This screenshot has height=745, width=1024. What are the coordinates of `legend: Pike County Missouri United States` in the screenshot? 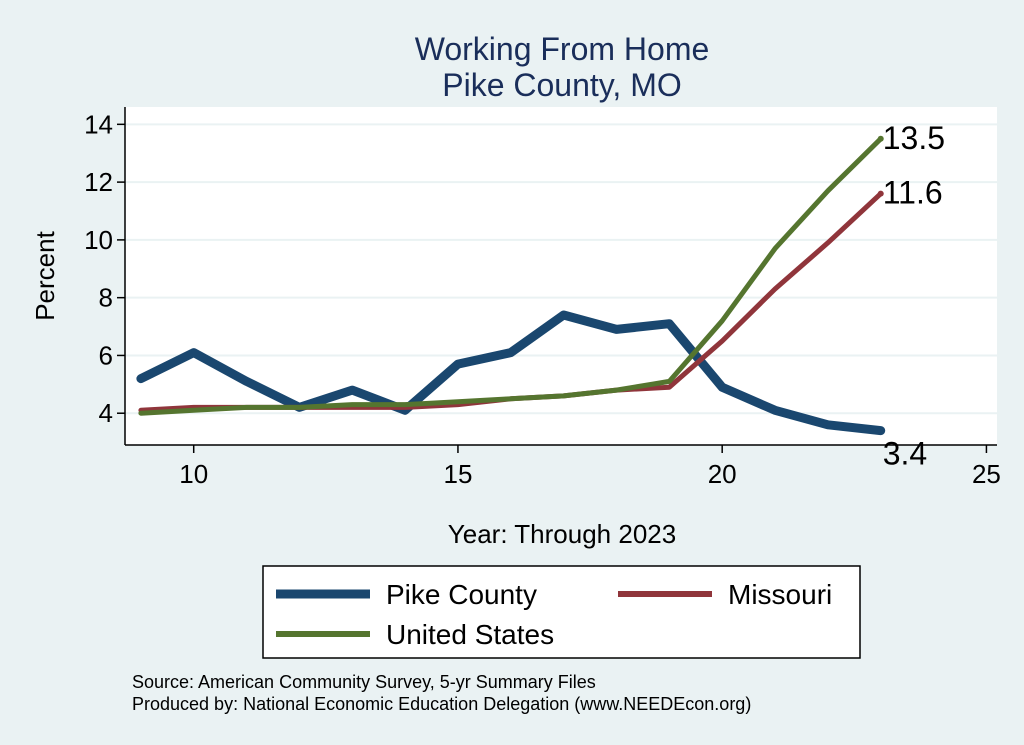 It's located at (561, 612).